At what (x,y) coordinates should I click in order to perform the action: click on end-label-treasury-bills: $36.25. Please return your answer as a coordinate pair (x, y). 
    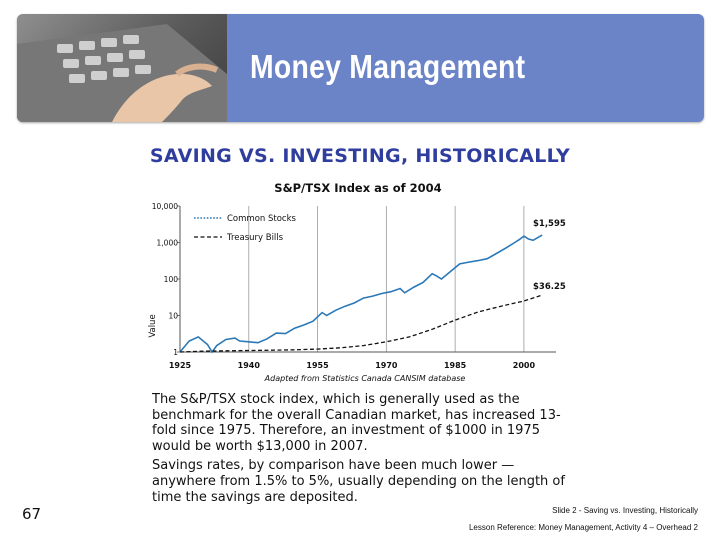
    Looking at the image, I should click on (549, 287).